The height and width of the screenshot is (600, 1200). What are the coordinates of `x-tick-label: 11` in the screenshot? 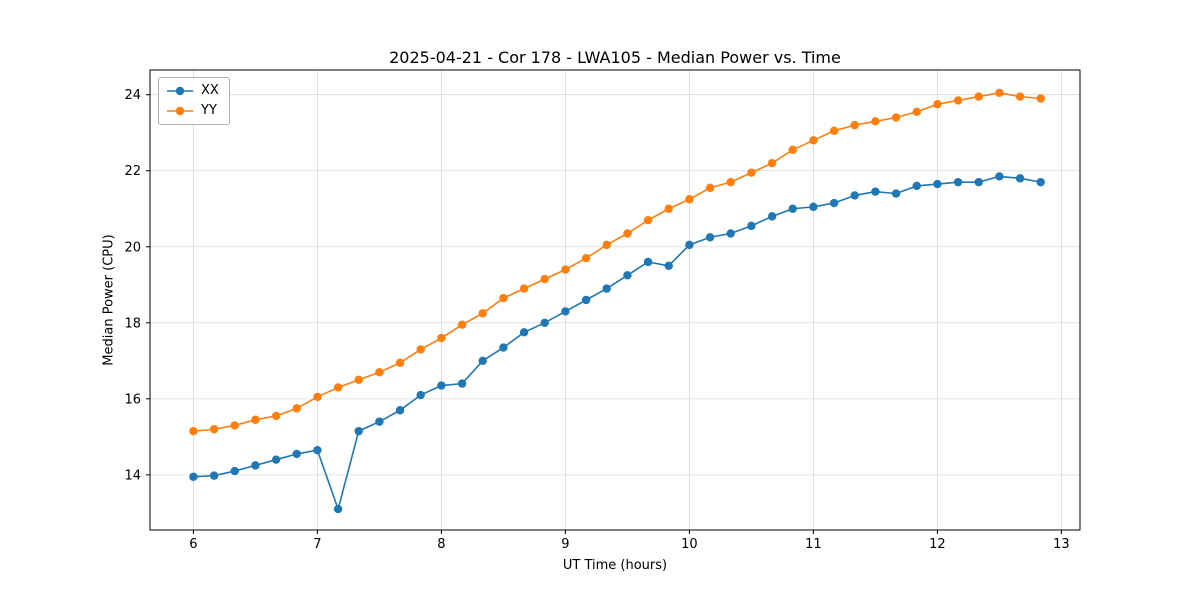 It's located at (813, 544).